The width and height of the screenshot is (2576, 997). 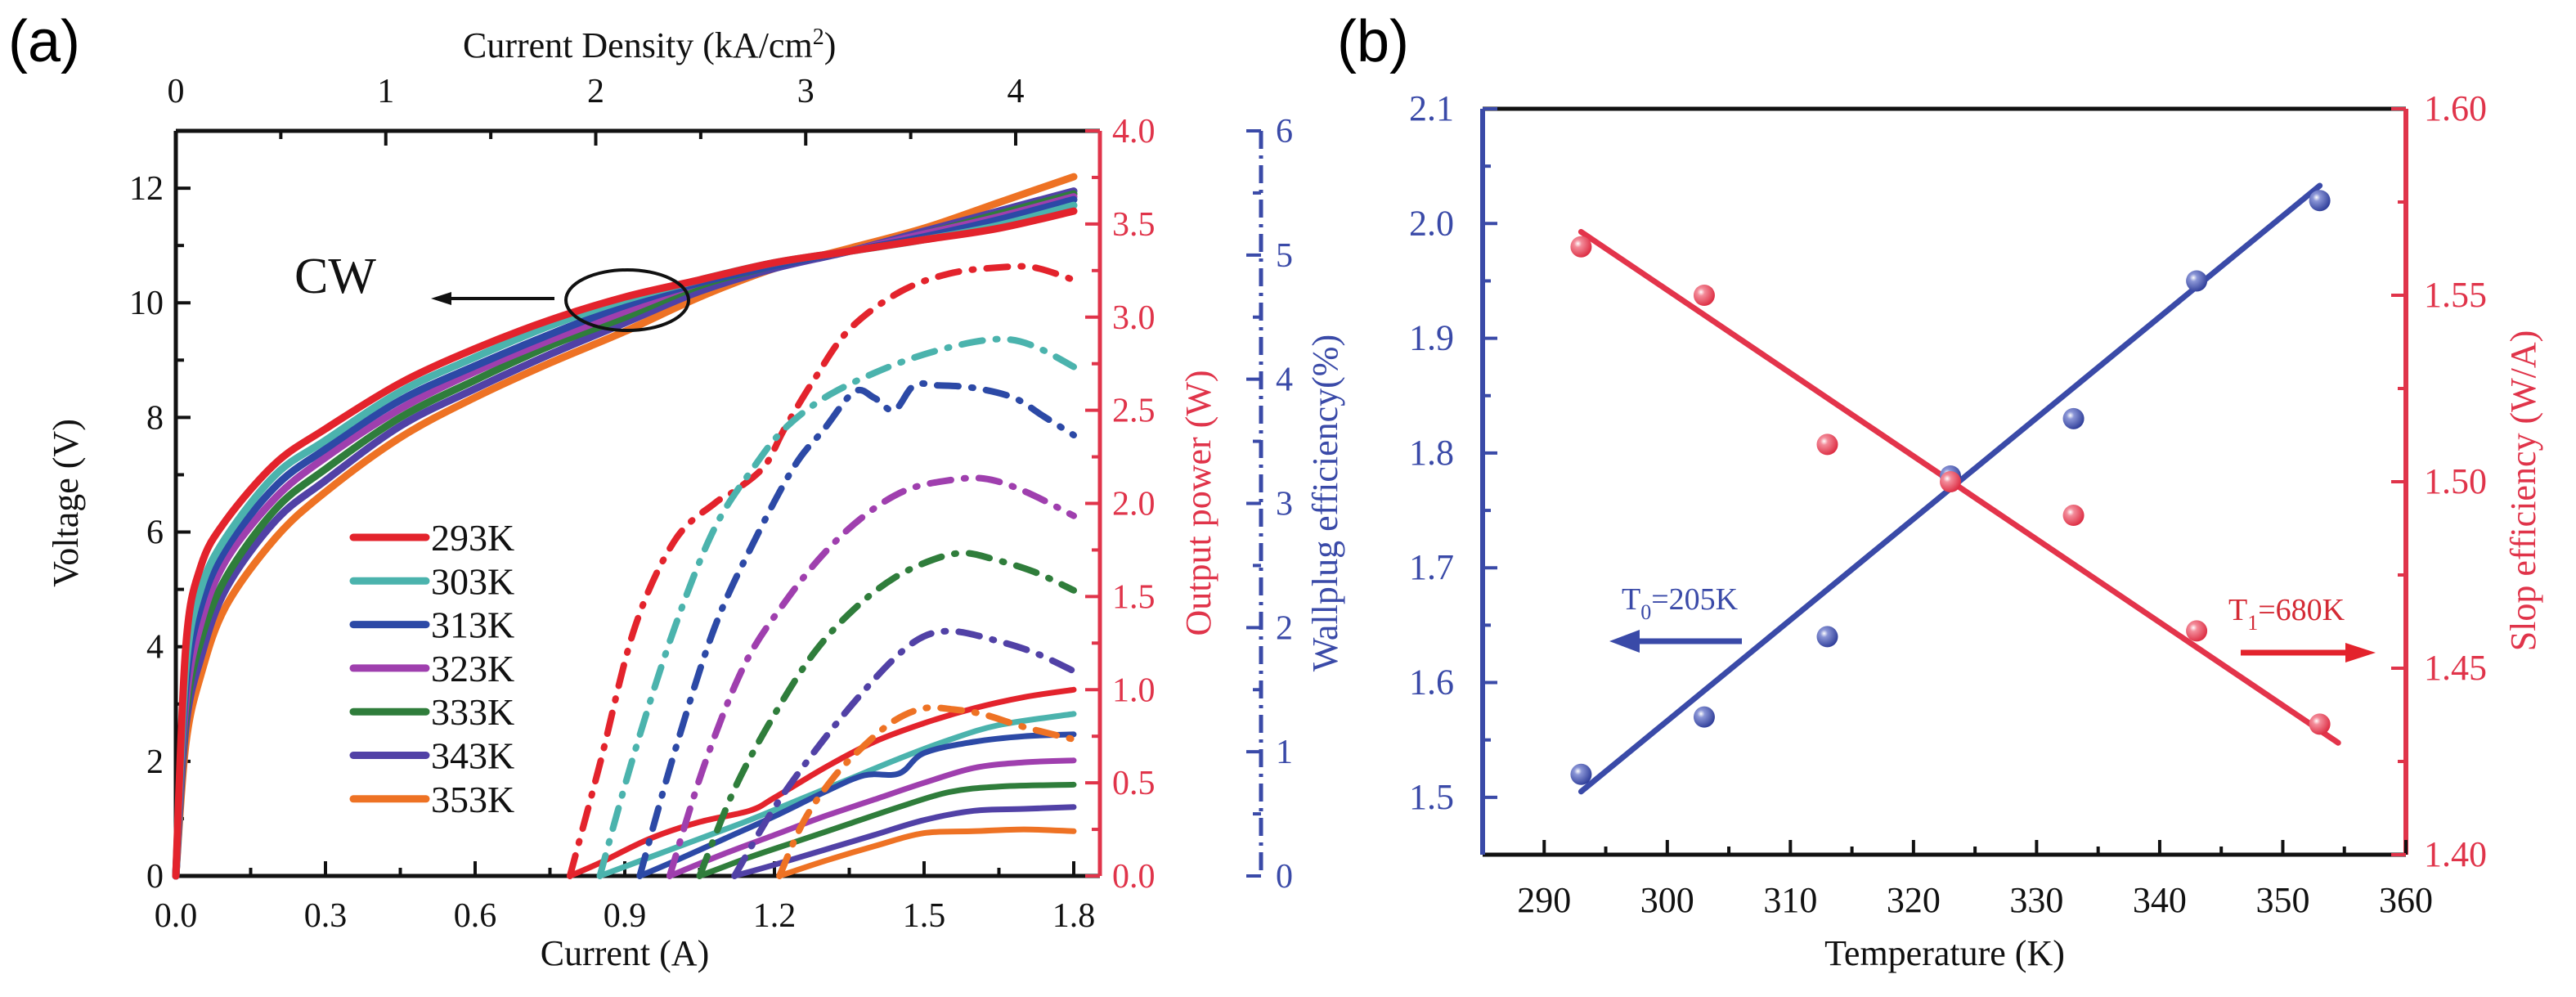 I want to click on b-y2-tick-label: 1.45, so click(x=2455, y=668).